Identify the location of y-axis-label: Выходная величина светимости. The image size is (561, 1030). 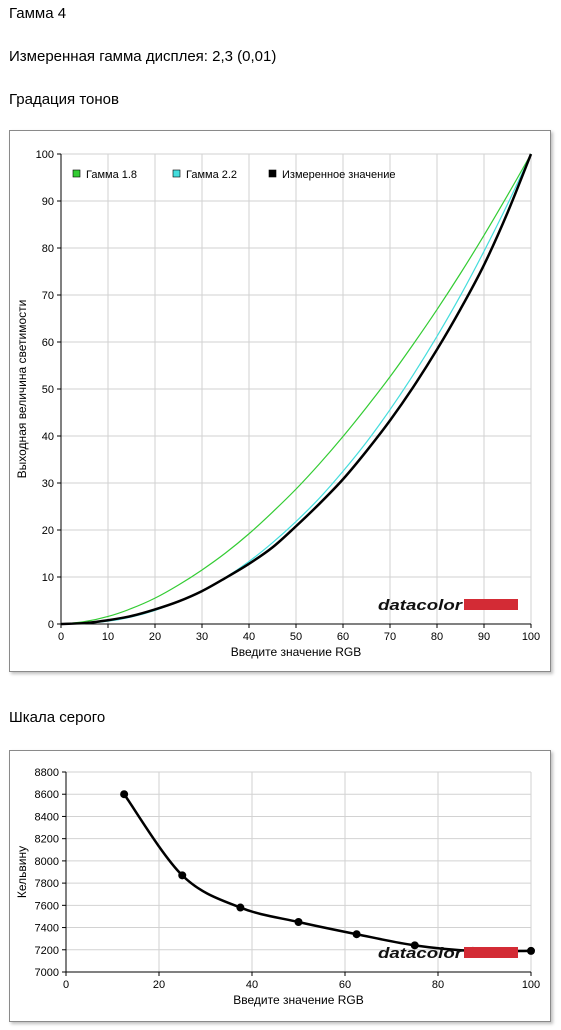
(22, 389).